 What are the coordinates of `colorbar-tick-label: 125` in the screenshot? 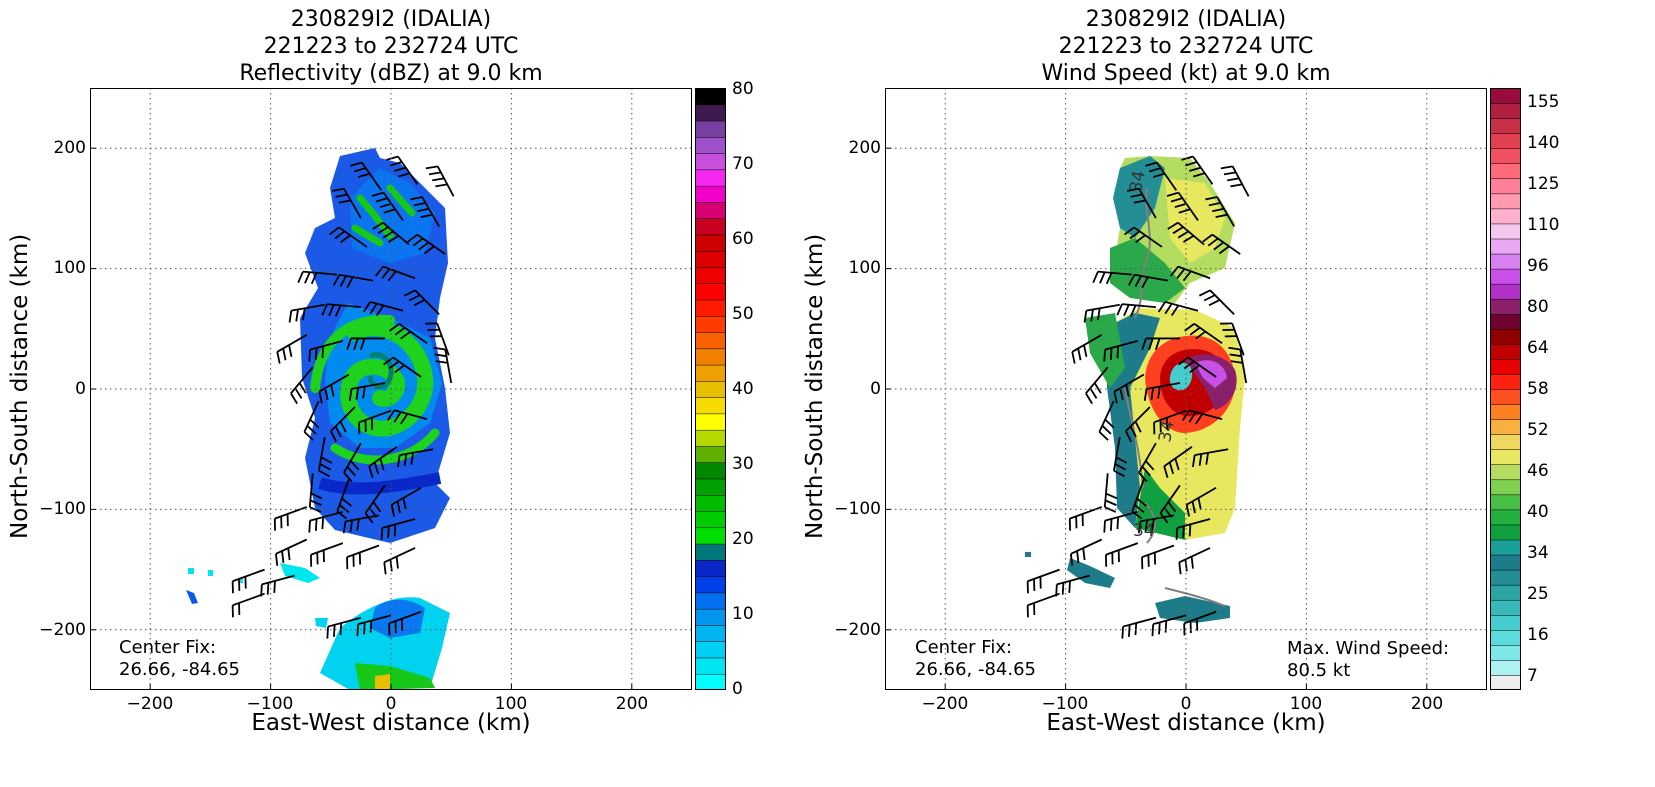 It's located at (1543, 184).